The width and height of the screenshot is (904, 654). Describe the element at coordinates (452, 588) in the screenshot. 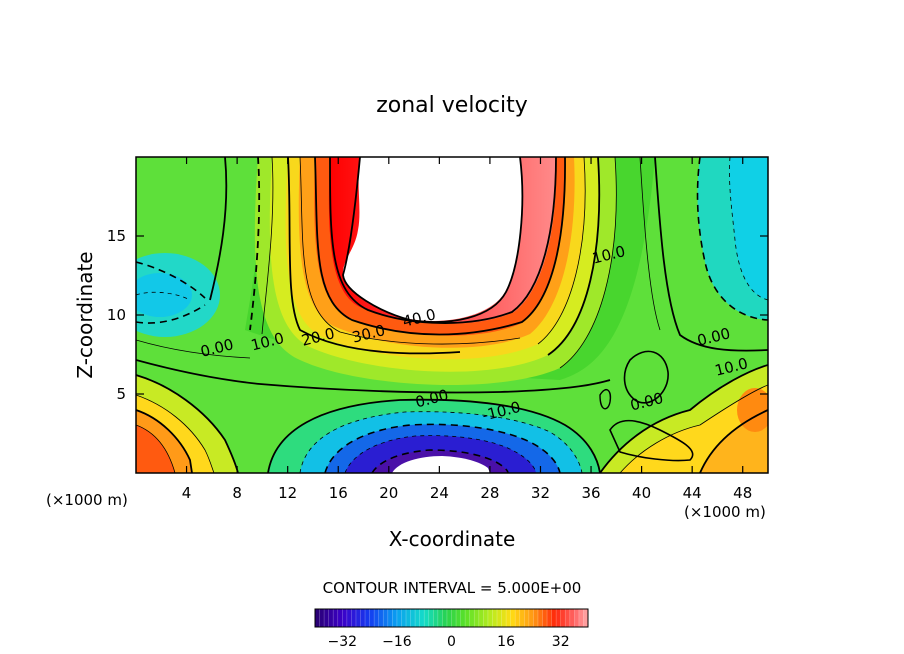

I see `contour-interval-label: CONTOUR INTERVAL = 5.000E+00` at that location.